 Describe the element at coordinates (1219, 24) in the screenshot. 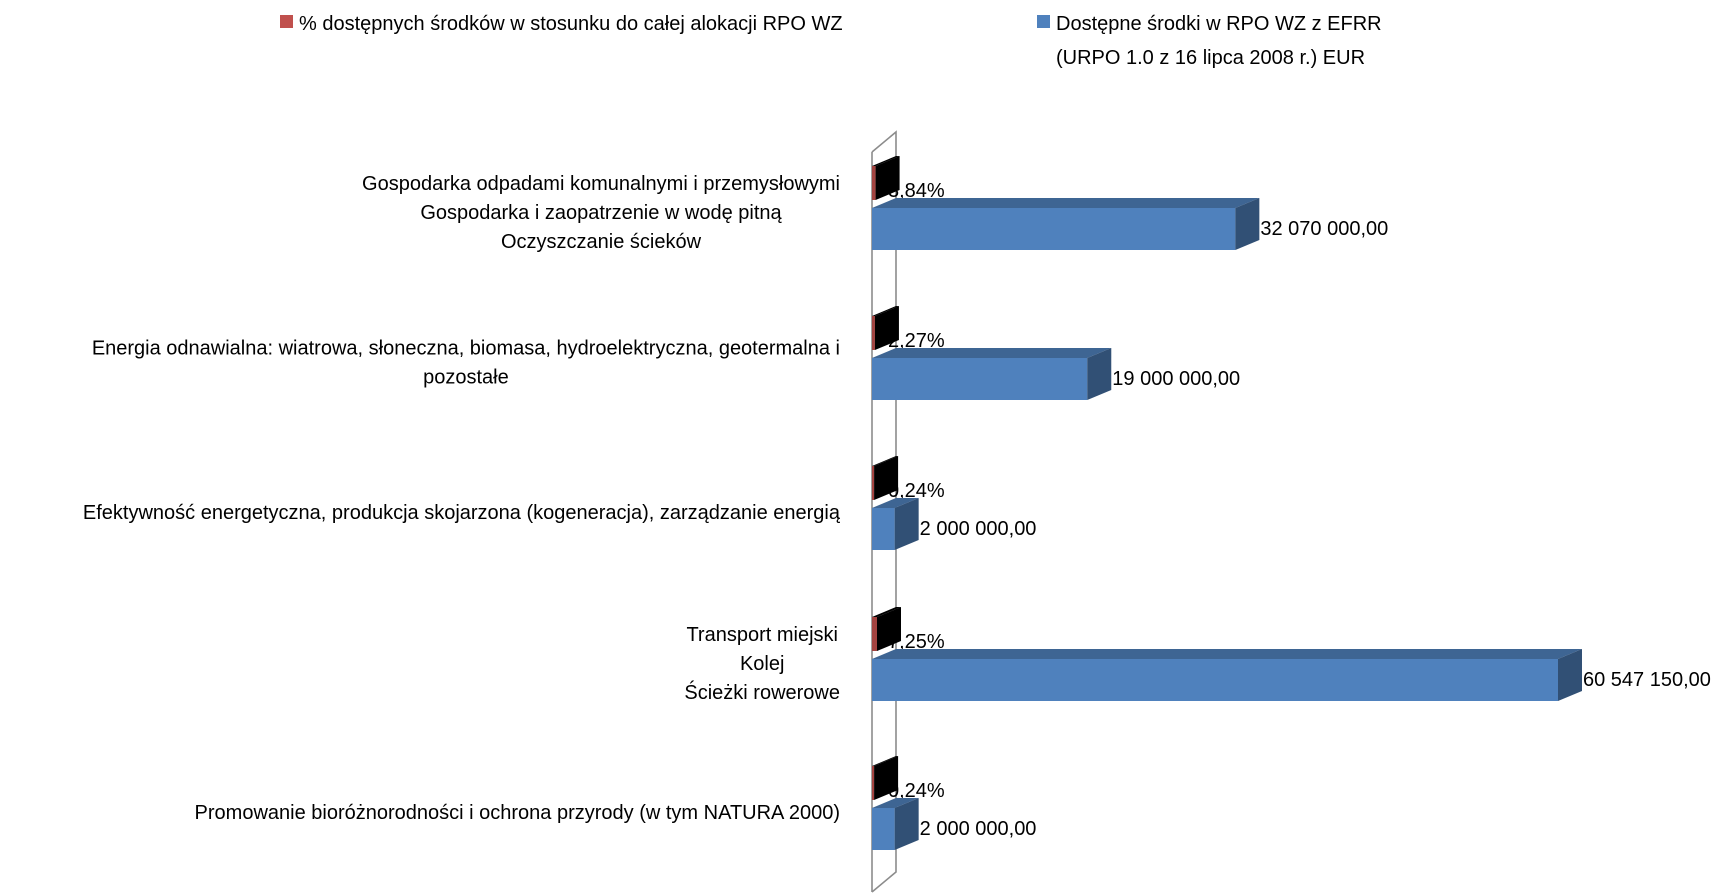

I see `legend-label-eur-line1: Dostępne środki w RPO WZ z EFRR` at that location.